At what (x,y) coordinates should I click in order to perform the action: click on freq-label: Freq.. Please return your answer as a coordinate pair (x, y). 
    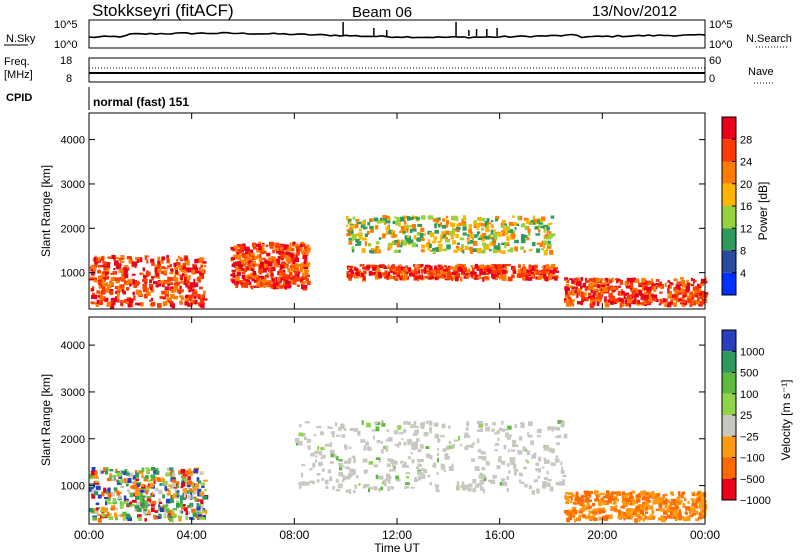
    Looking at the image, I should click on (17, 62).